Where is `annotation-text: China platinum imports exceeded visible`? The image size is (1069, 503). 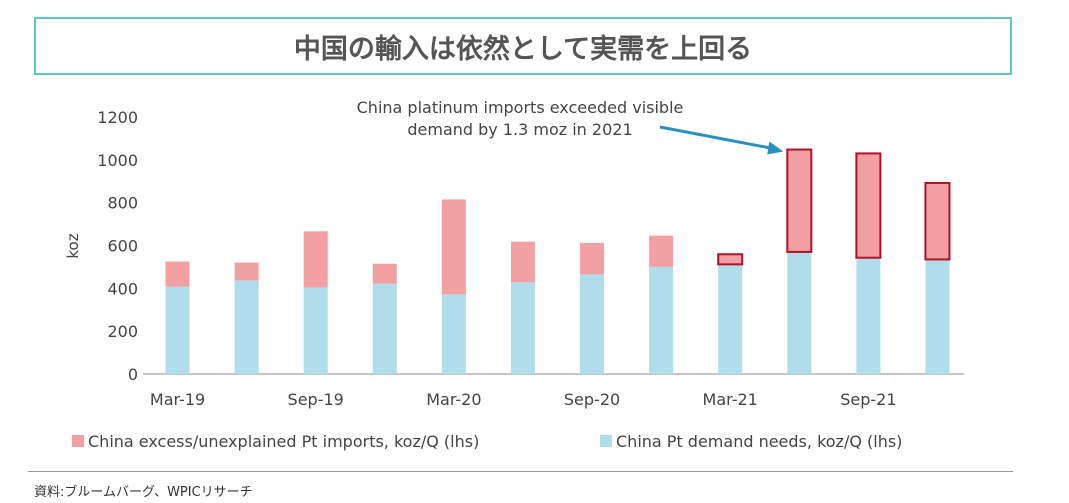 annotation-text: China platinum imports exceeded visible is located at coordinates (520, 107).